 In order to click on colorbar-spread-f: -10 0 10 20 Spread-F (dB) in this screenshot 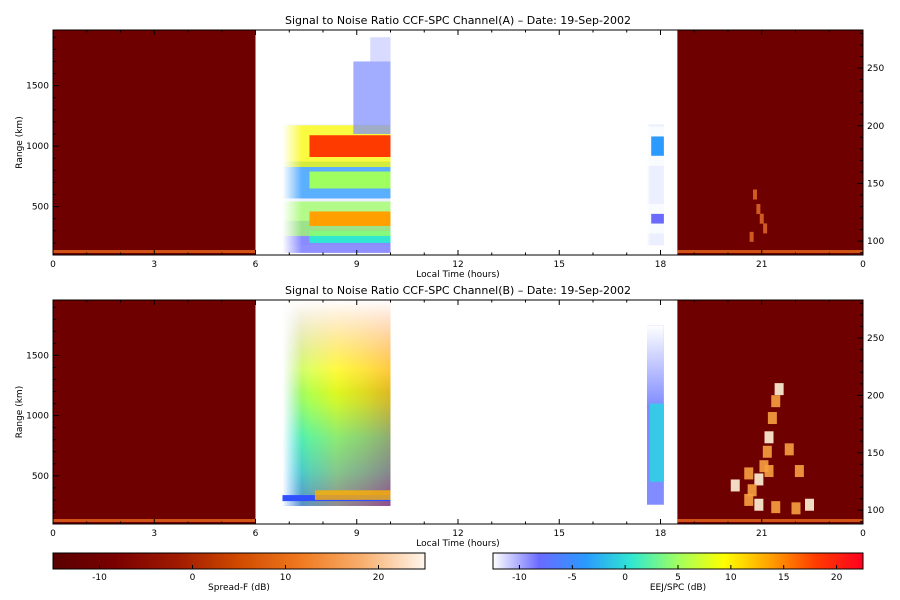, I will do `click(239, 572)`.